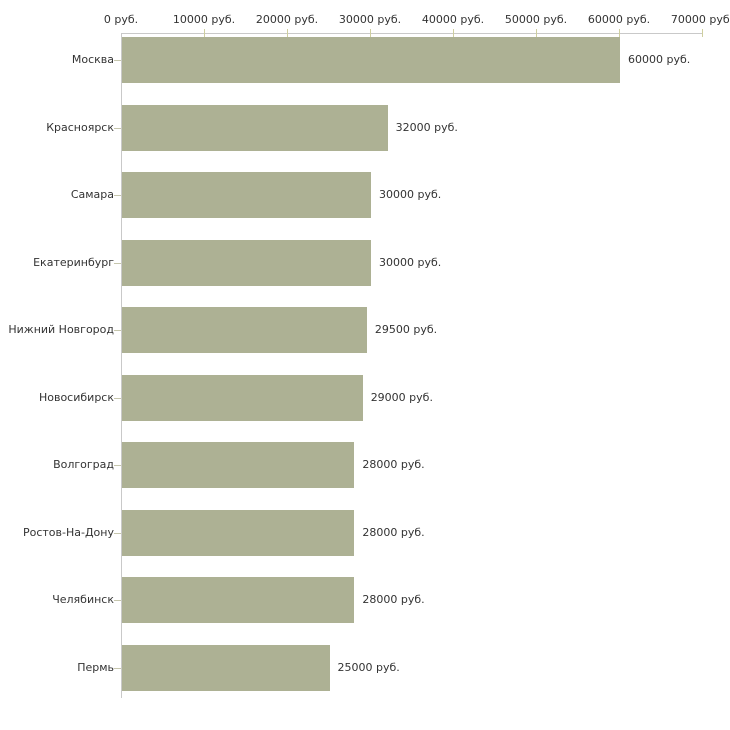 This screenshot has height=730, width=730. I want to click on bar-value-label: 29000 руб., so click(401, 397).